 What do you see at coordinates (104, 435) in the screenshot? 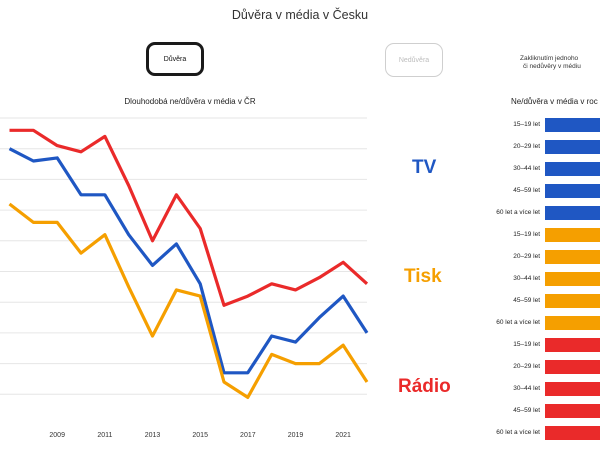
I see `x-tick-label: 2011` at bounding box center [104, 435].